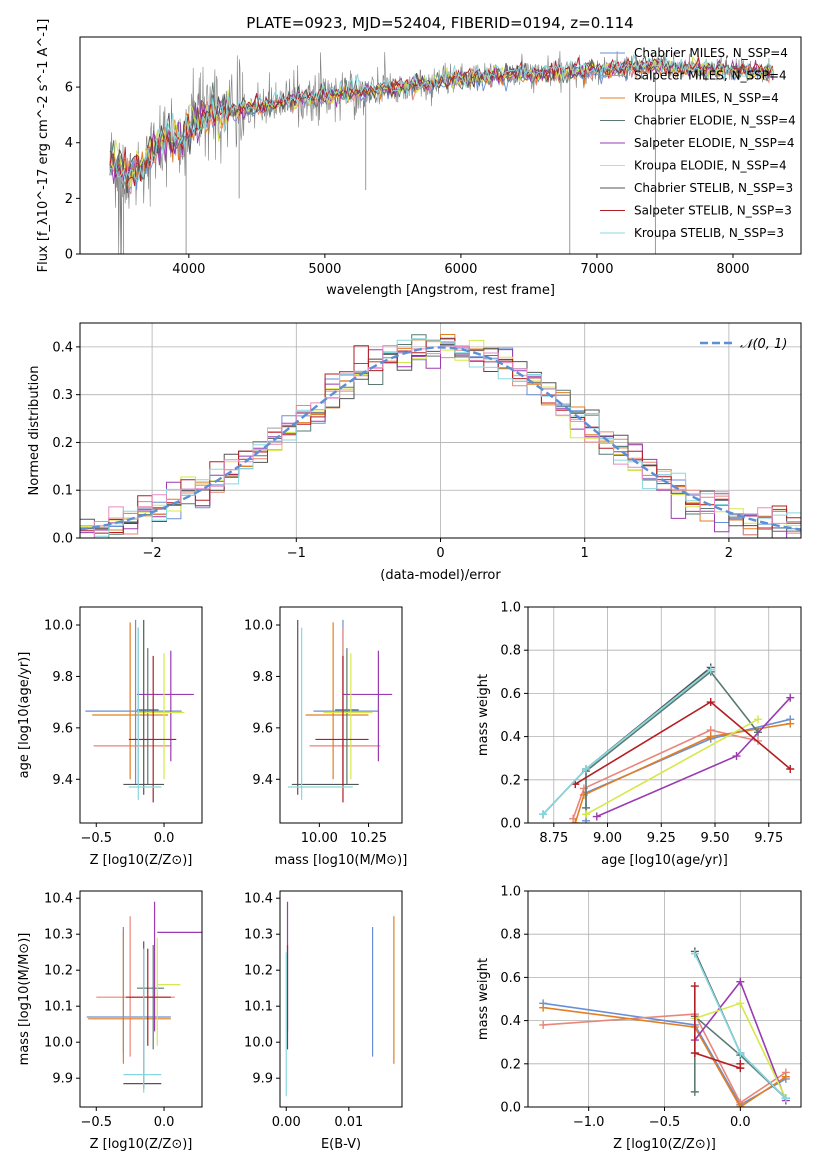  Describe the element at coordinates (258, 935) in the screenshot. I see `y-tick-label: 10.3` at that location.